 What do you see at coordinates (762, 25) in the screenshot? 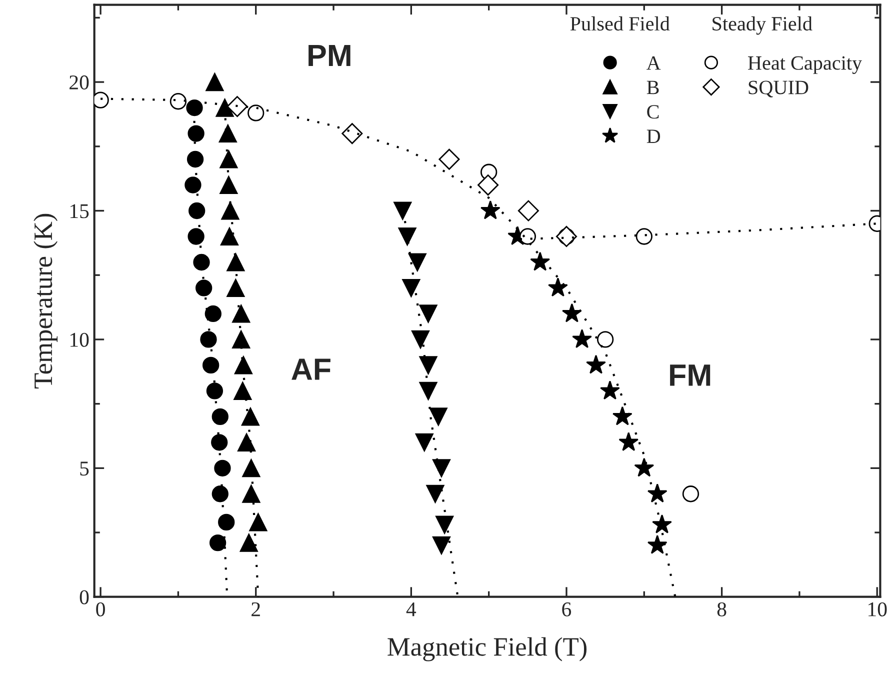
I see `annotation: Steady Field` at bounding box center [762, 25].